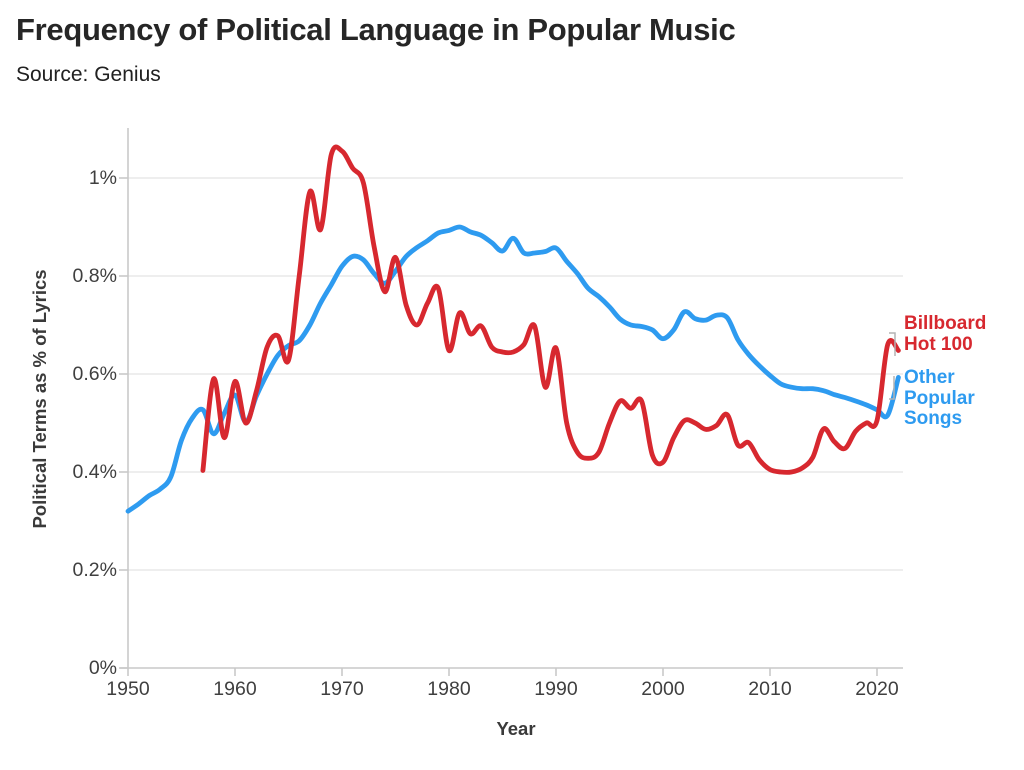 This screenshot has height=770, width=1024. What do you see at coordinates (877, 689) in the screenshot?
I see `x-axis-tick-label: 2020` at bounding box center [877, 689].